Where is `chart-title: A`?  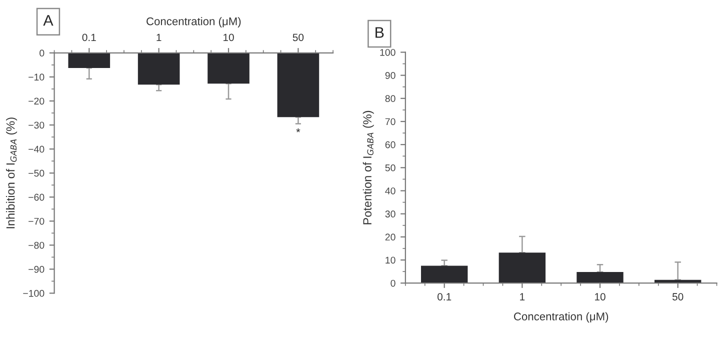 chart-title: A is located at coordinates (48, 20).